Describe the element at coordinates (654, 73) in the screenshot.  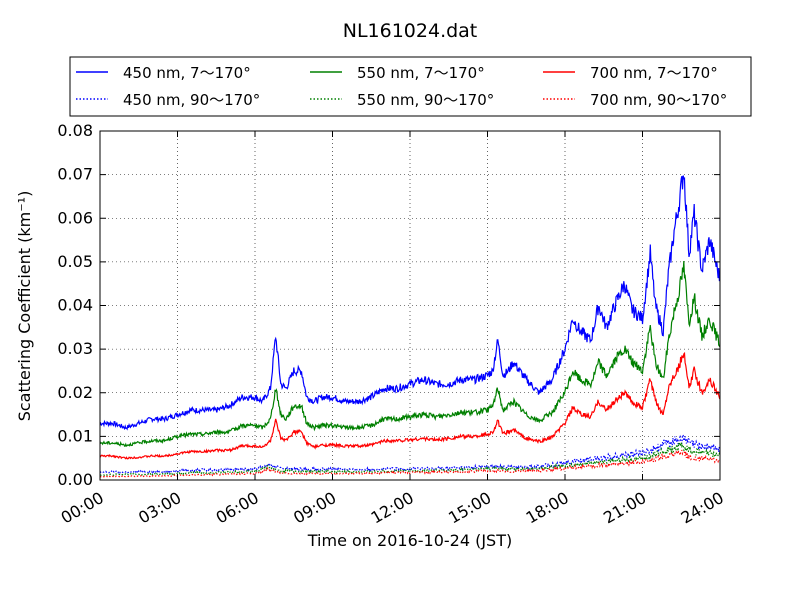
I see `legend-label: 700 nm, 7～170°` at that location.